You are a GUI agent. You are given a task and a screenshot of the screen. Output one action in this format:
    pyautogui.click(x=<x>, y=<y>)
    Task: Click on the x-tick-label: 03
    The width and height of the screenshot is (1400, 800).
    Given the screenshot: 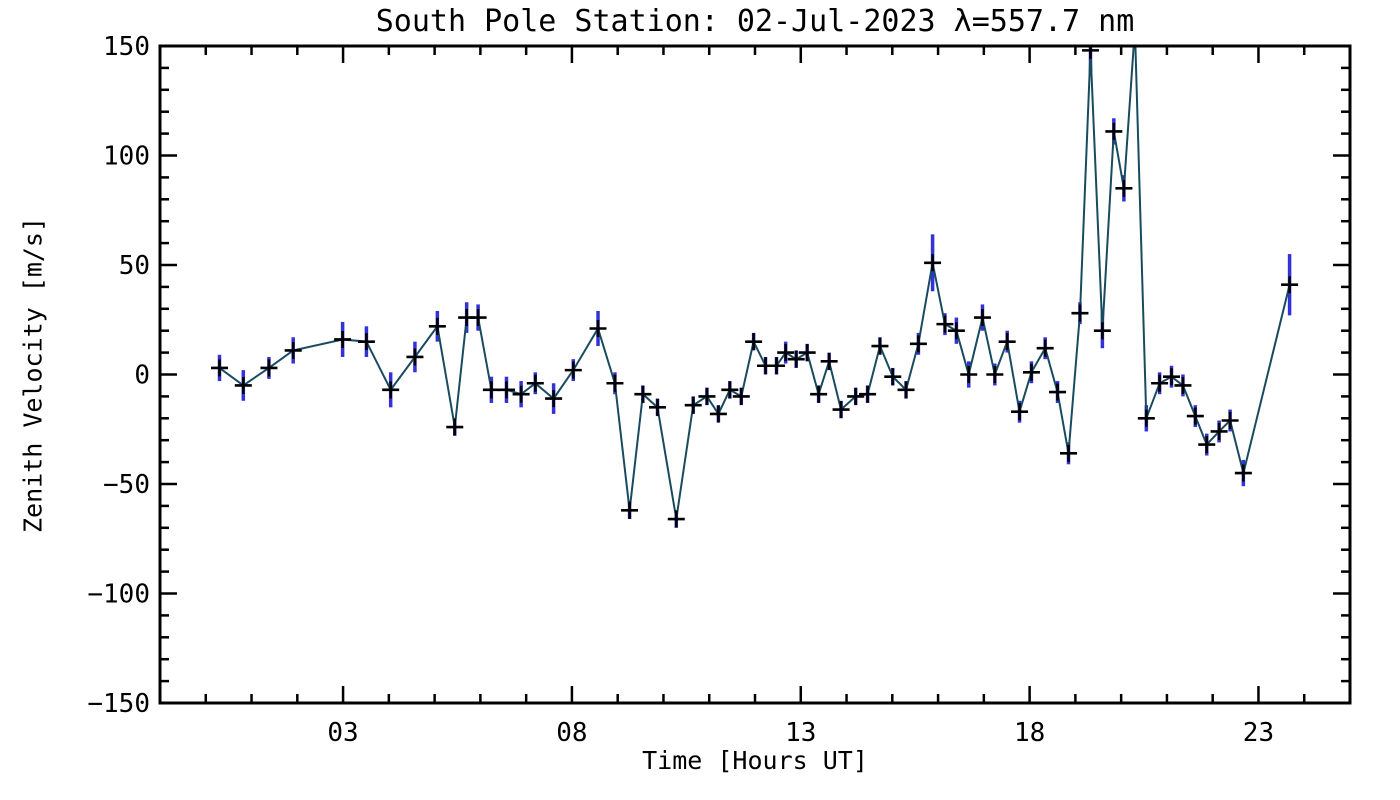 What is the action you would take?
    pyautogui.click(x=342, y=733)
    